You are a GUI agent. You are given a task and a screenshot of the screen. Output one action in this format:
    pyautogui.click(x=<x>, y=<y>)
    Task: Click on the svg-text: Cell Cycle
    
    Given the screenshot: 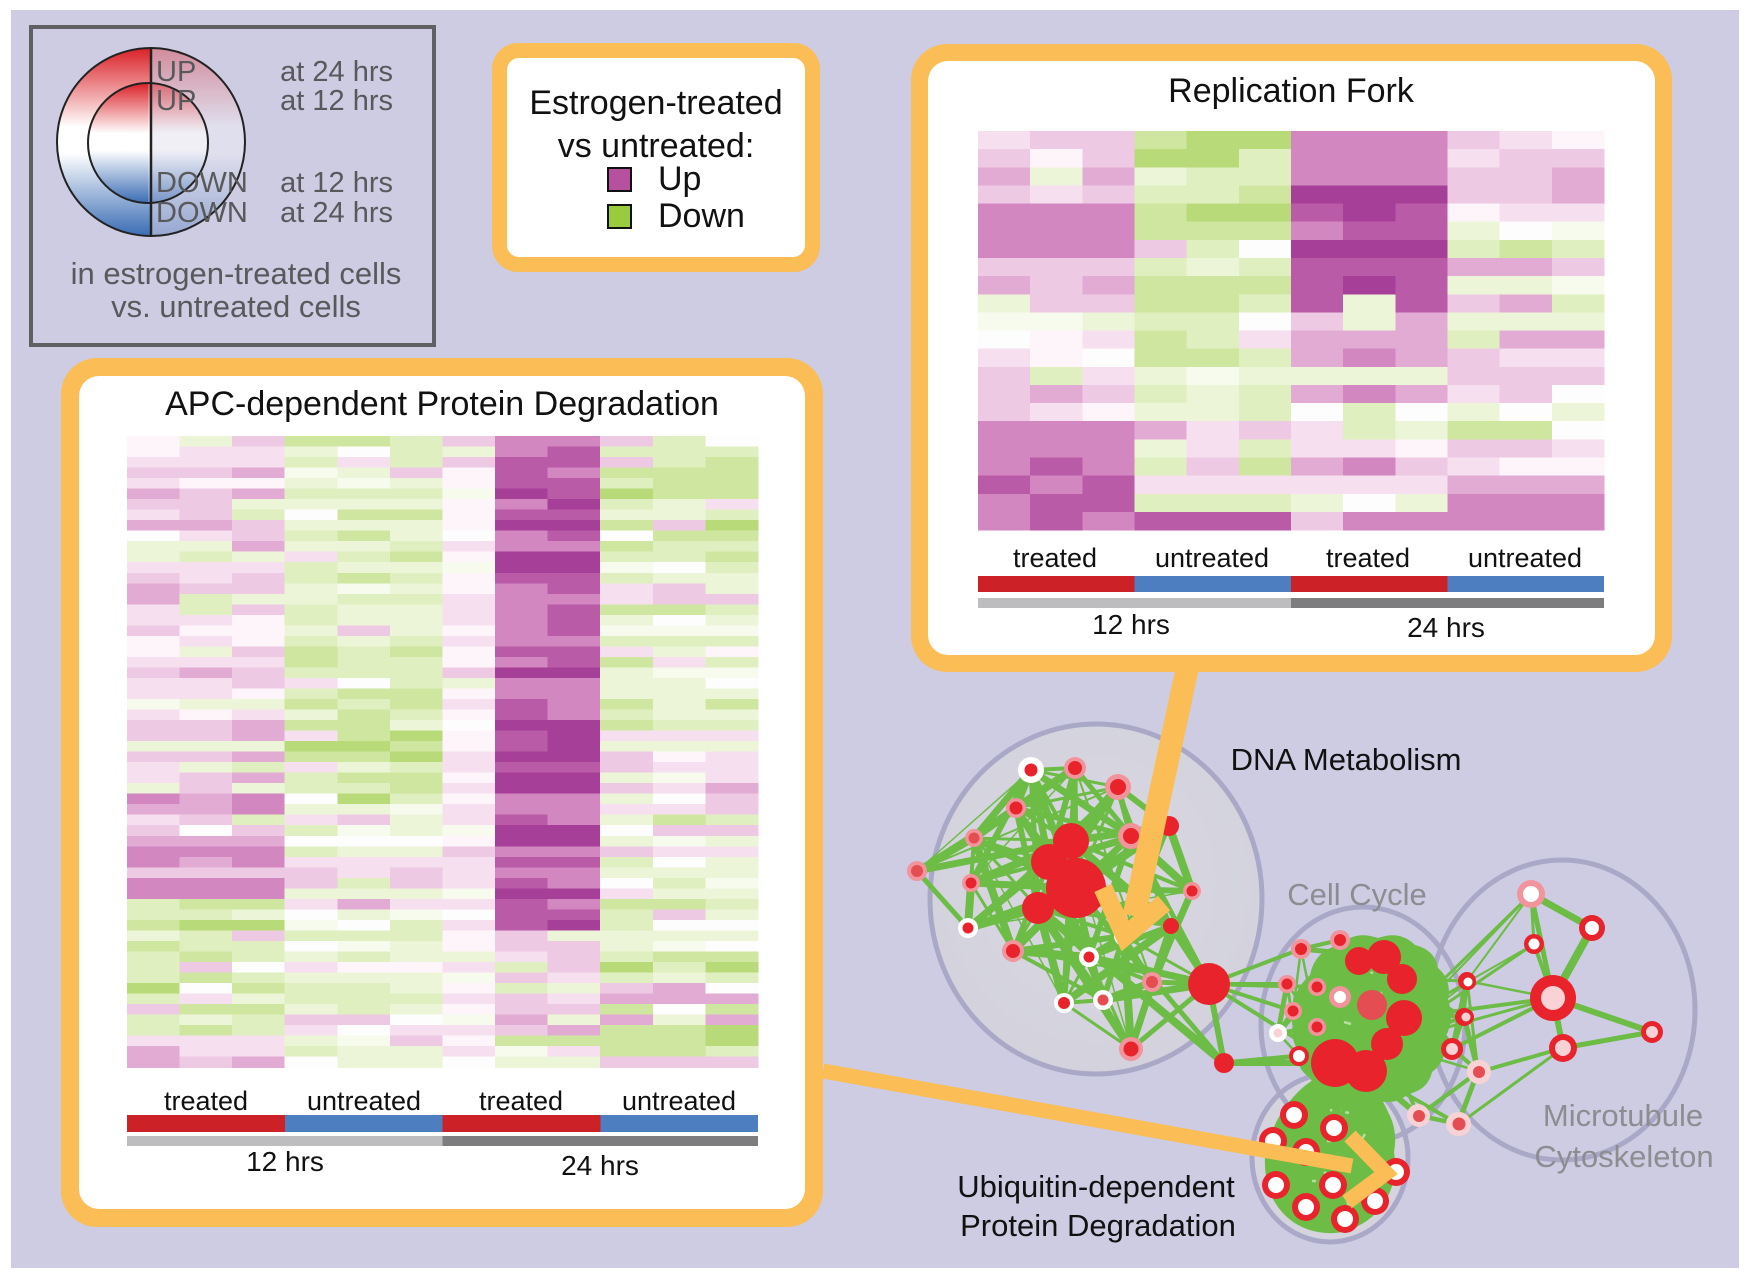 What is the action you would take?
    pyautogui.click(x=1357, y=894)
    